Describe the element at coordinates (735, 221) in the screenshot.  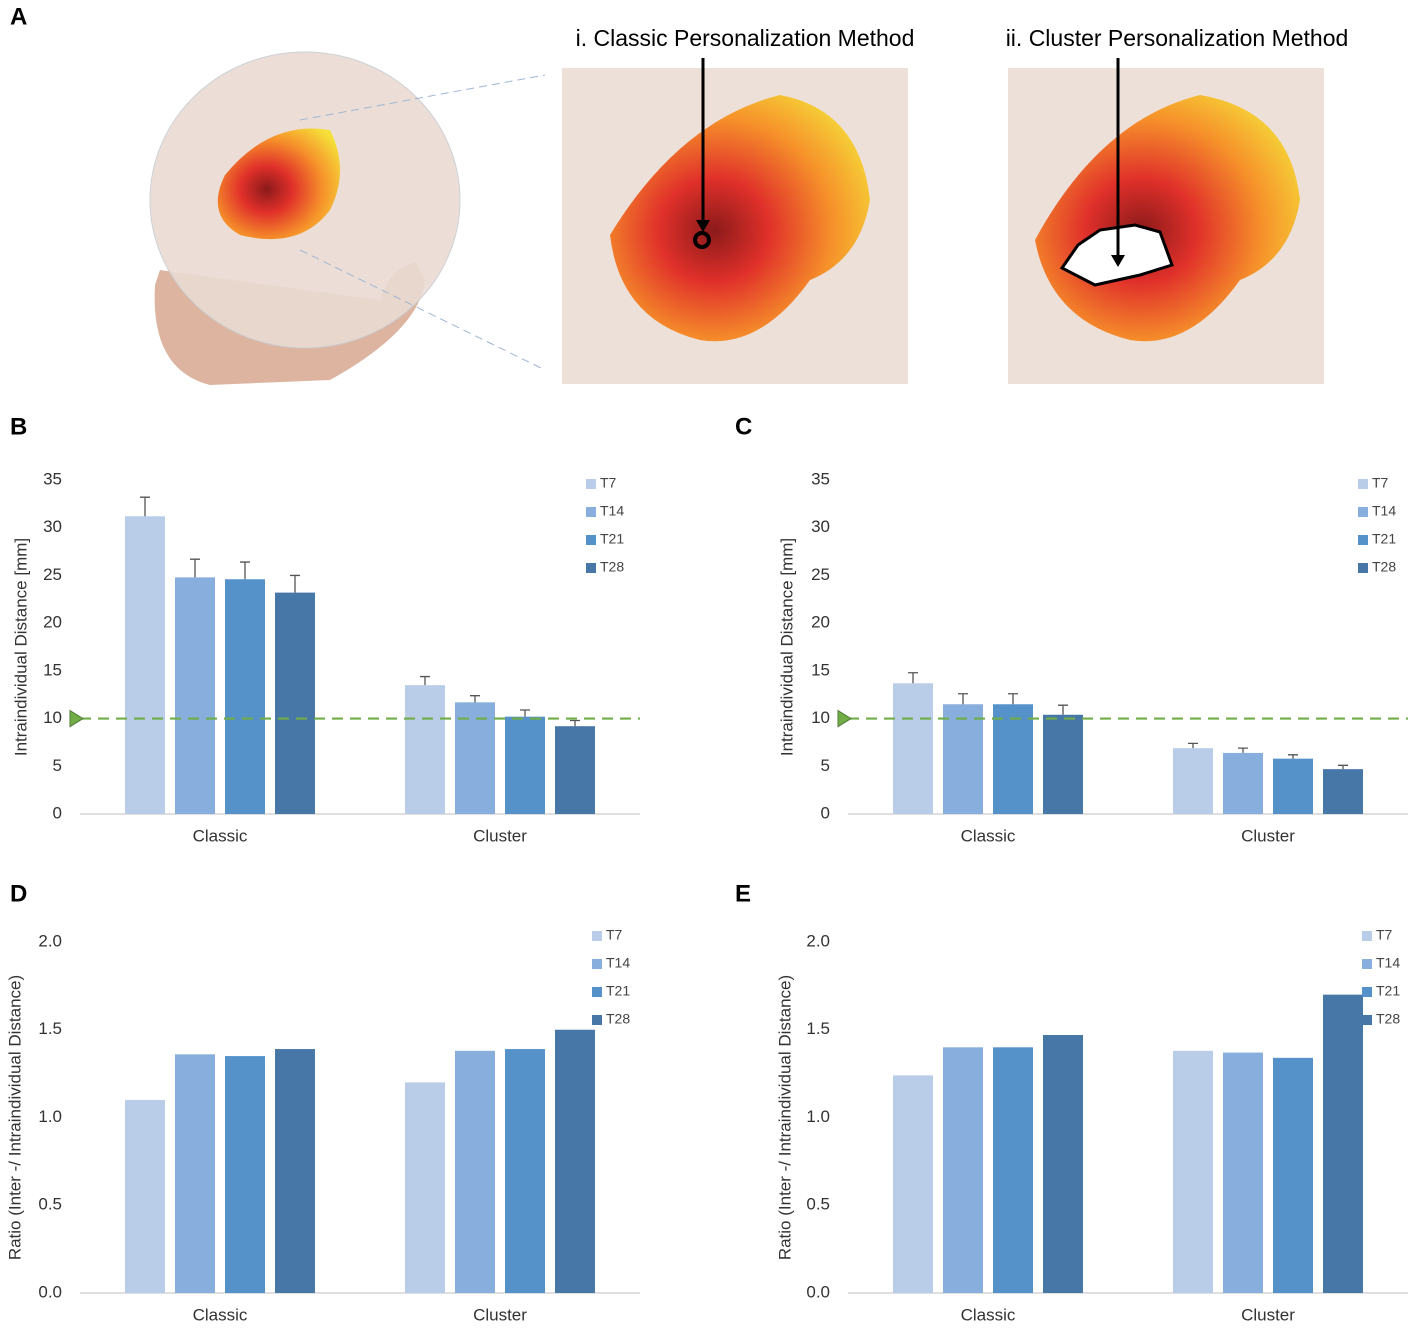
I see `zoom-classic` at that location.